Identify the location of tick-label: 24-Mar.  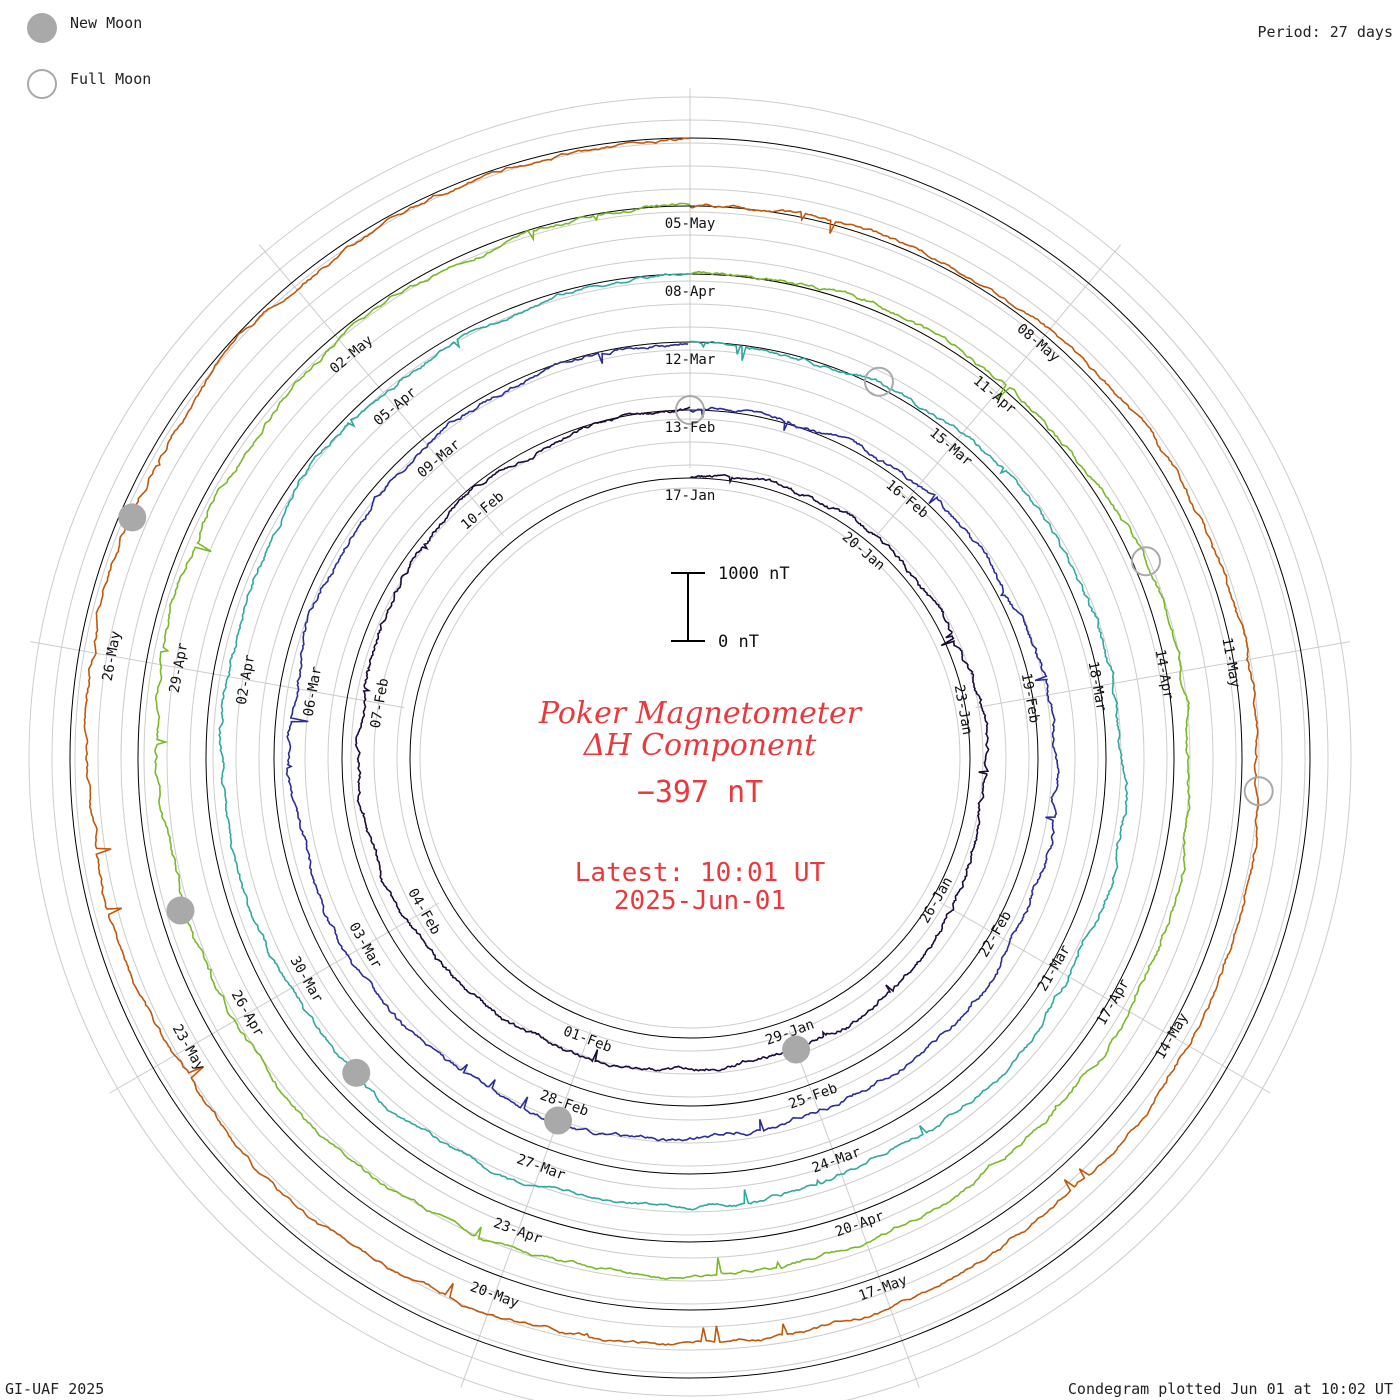
(836, 1160).